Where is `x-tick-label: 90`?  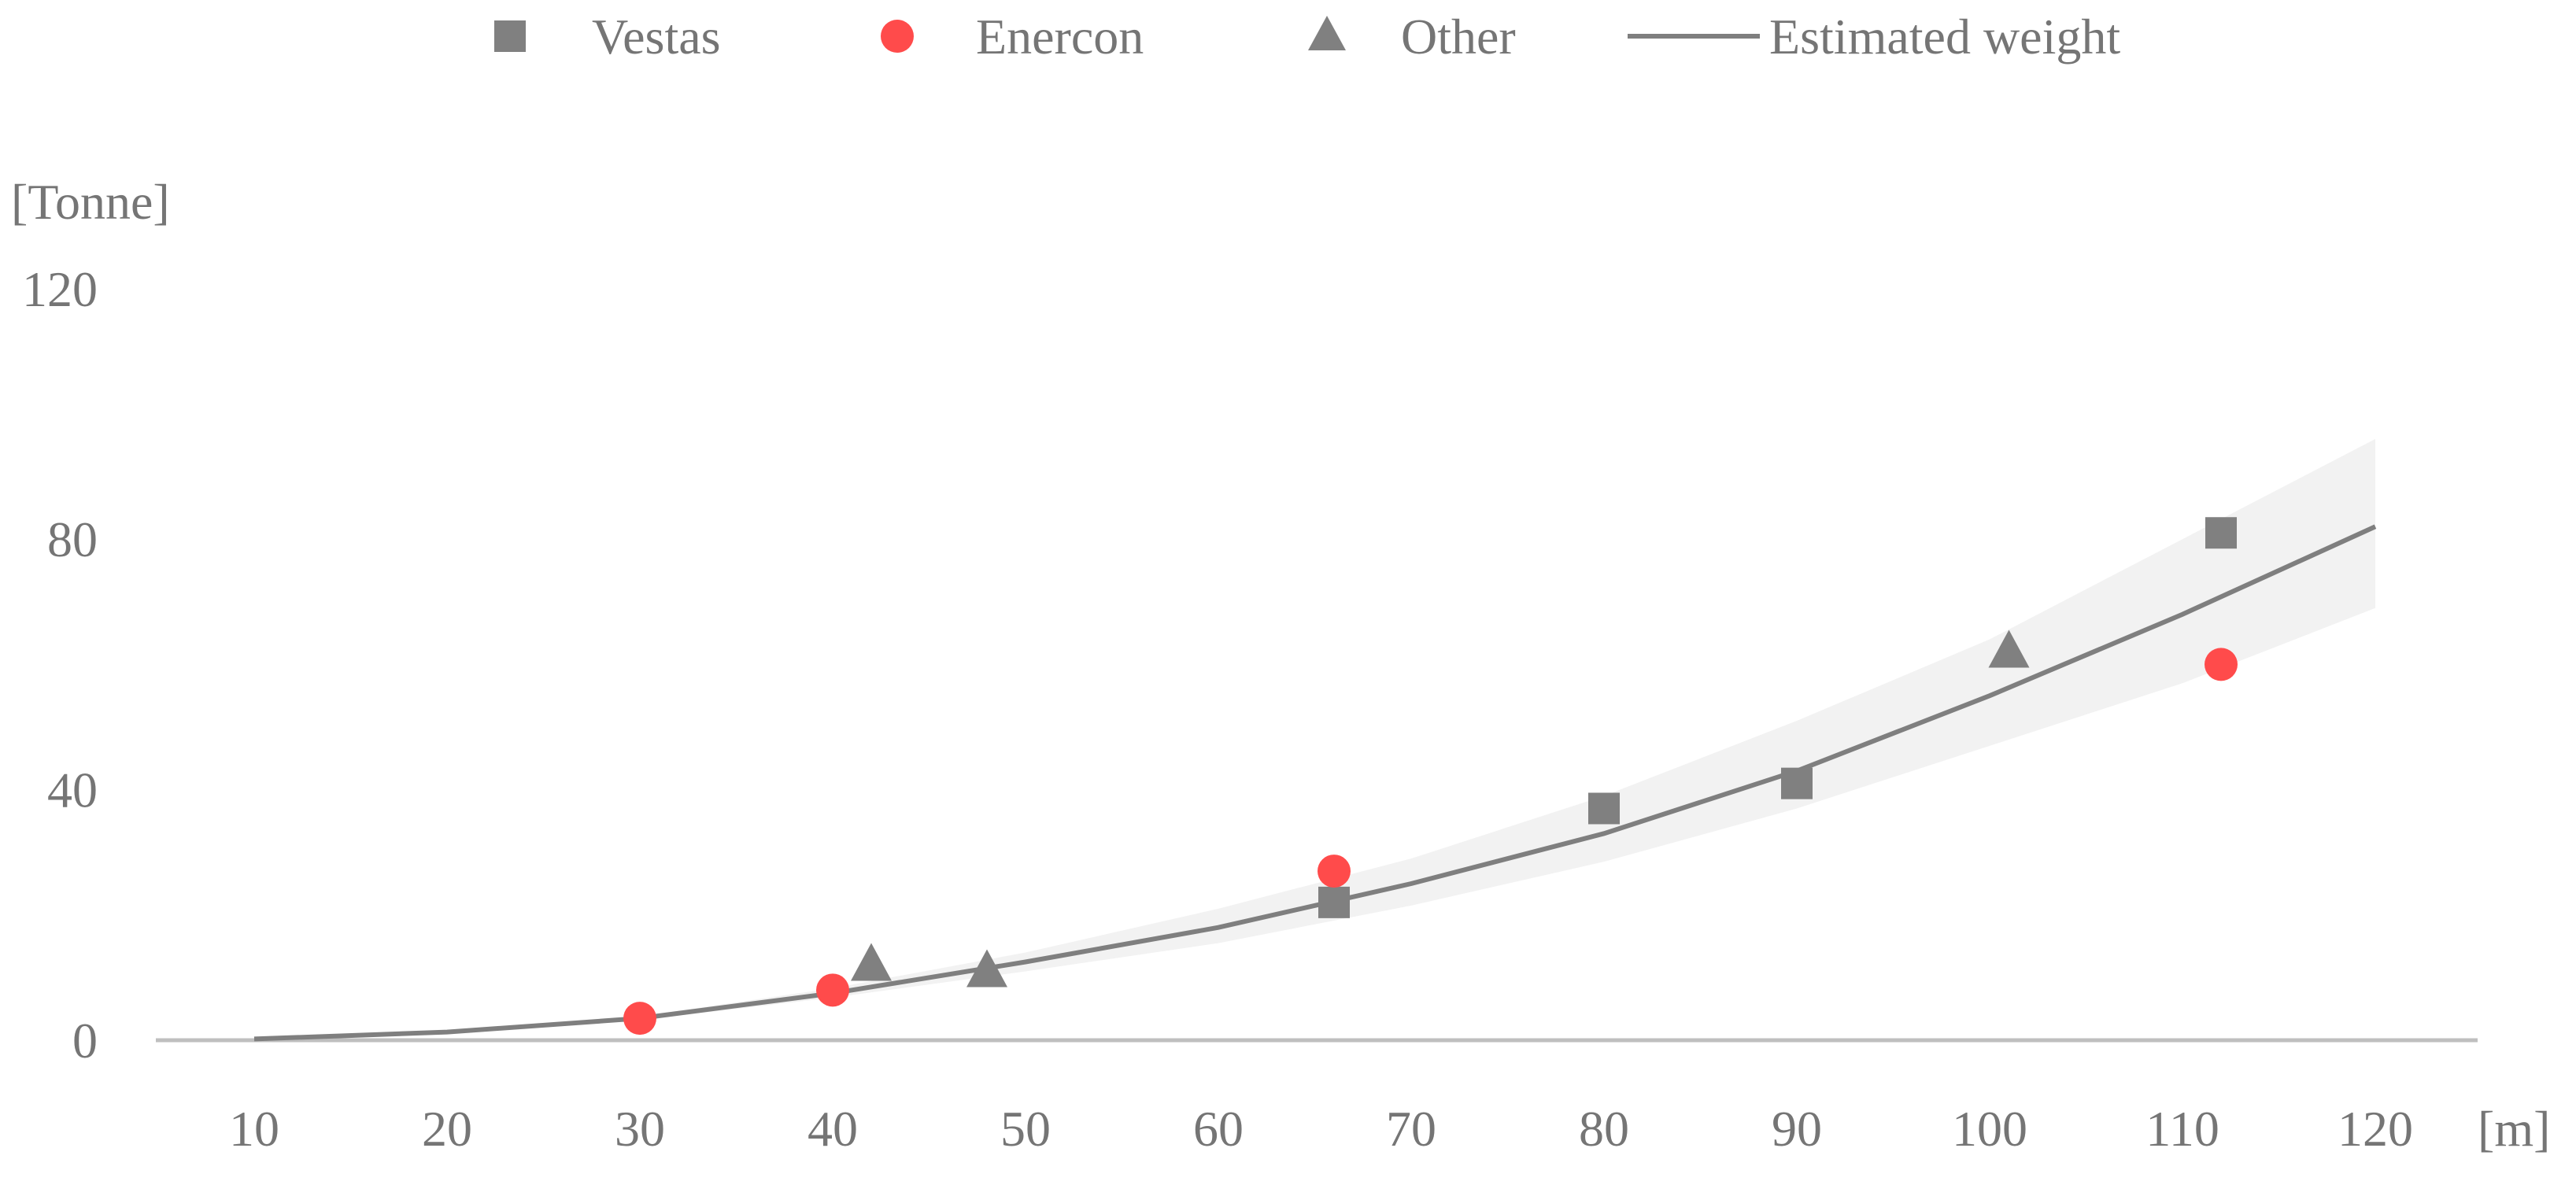 x-tick-label: 90 is located at coordinates (1797, 1129).